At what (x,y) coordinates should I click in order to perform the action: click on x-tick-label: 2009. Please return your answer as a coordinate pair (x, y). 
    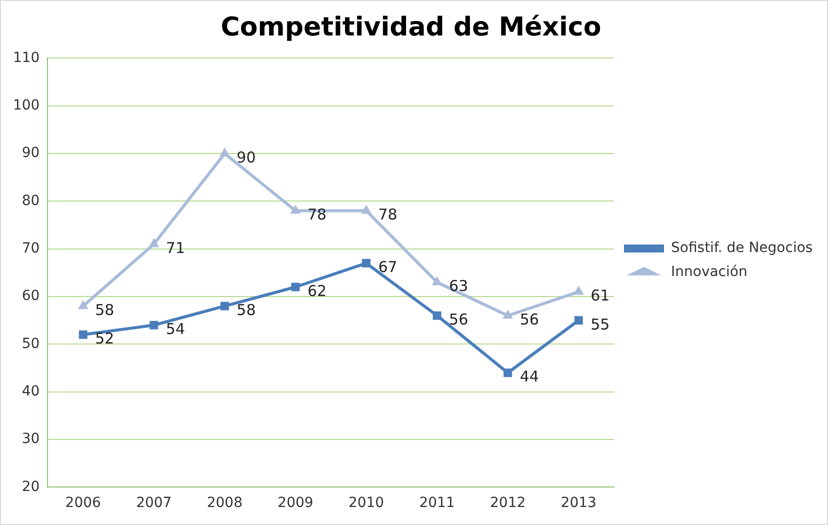
    Looking at the image, I should click on (296, 503).